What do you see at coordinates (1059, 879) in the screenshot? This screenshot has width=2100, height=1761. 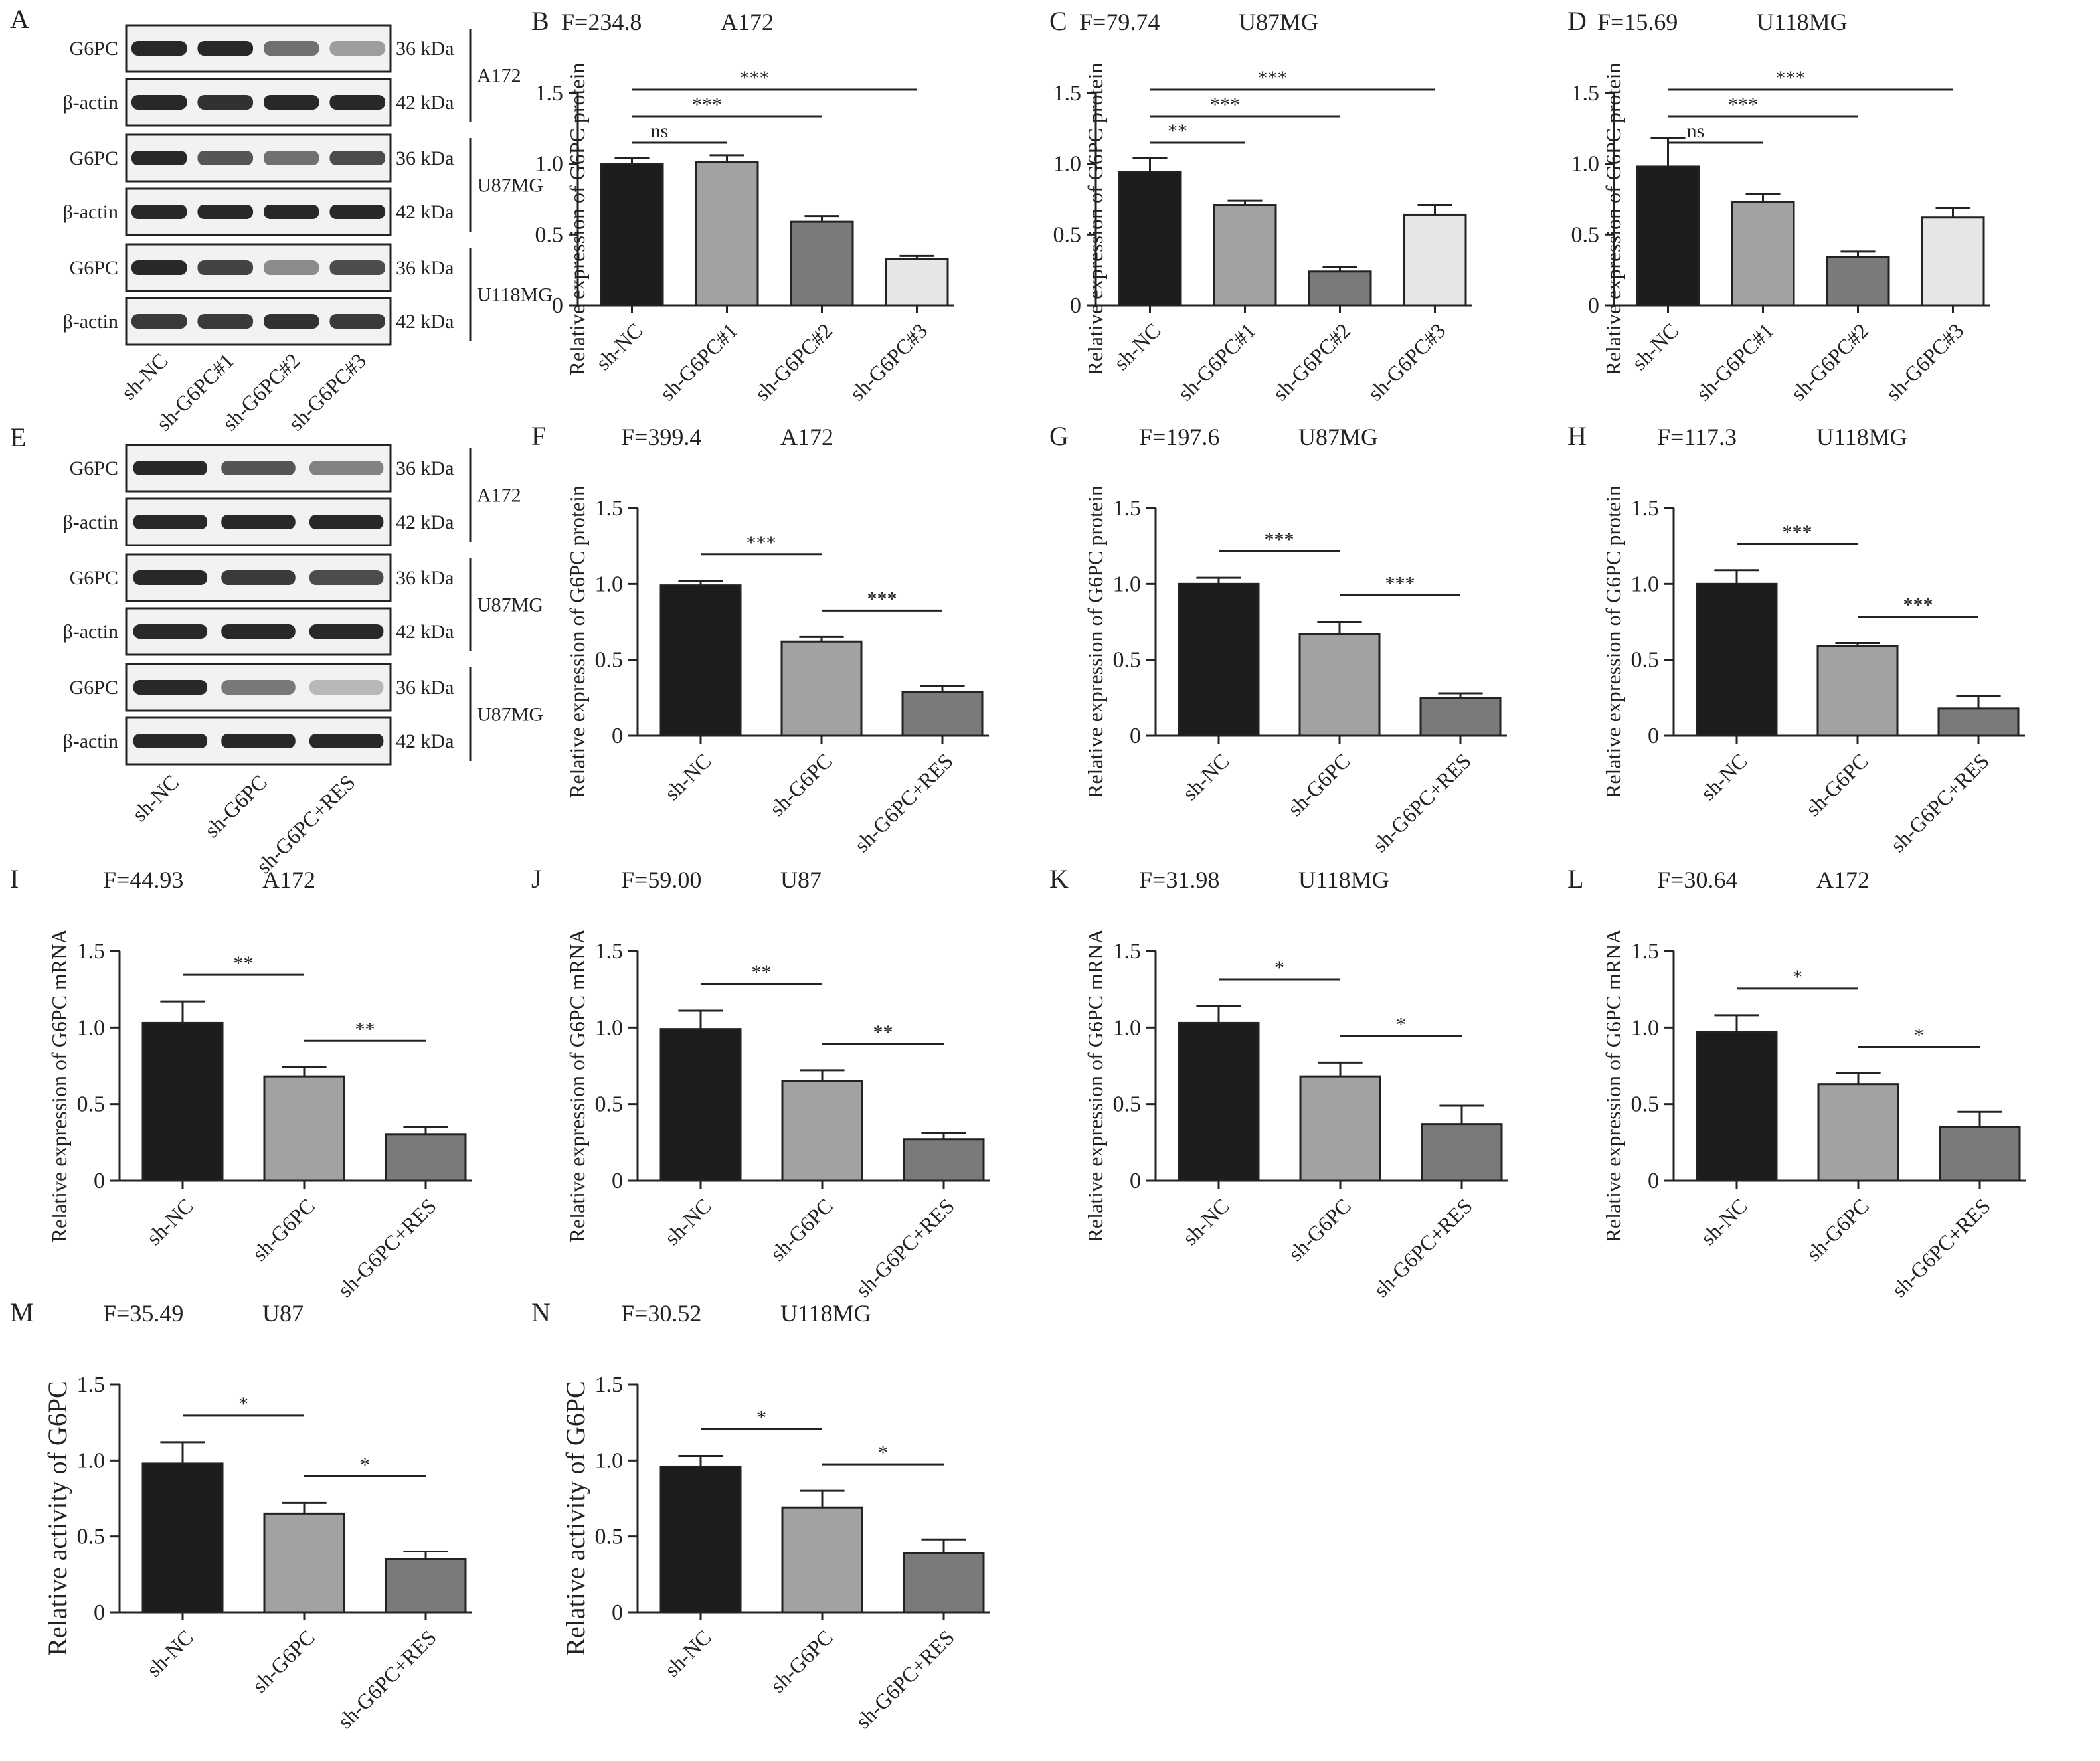 I see `panel-letter: K` at bounding box center [1059, 879].